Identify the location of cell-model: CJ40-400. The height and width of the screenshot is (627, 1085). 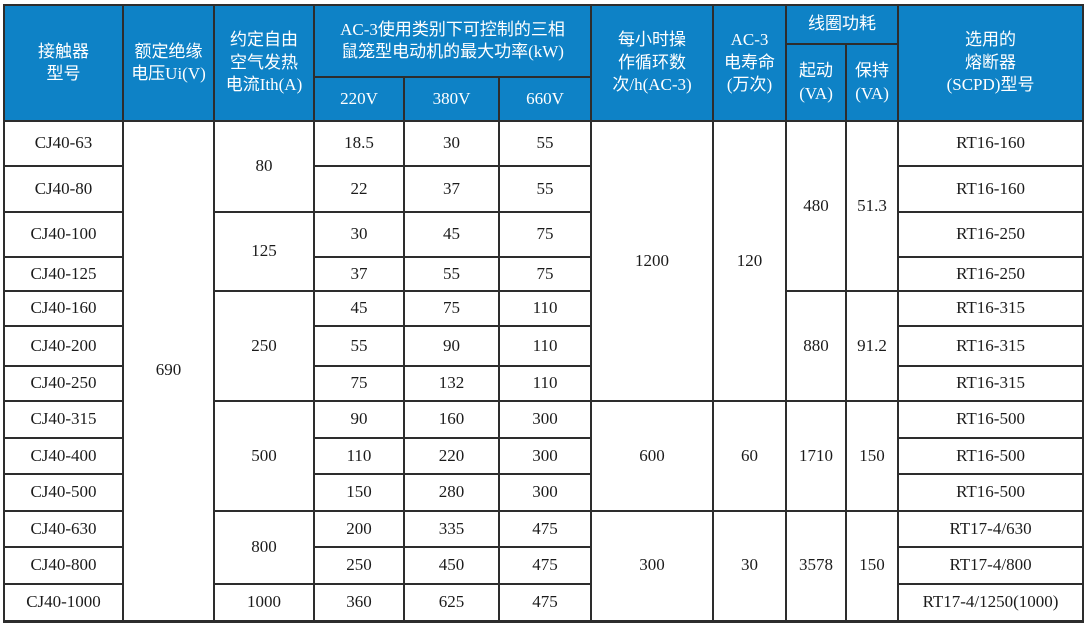
(63, 456).